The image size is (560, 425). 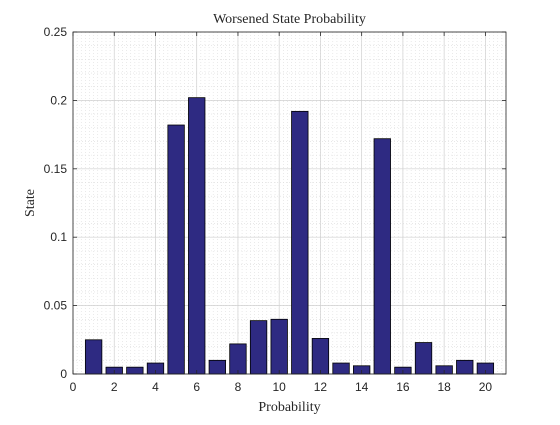 What do you see at coordinates (403, 387) in the screenshot?
I see `x-tick-label: 16` at bounding box center [403, 387].